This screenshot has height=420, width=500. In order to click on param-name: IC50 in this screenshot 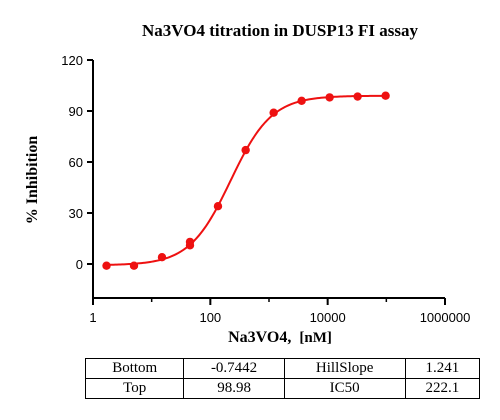, I will do `click(344, 388)`.